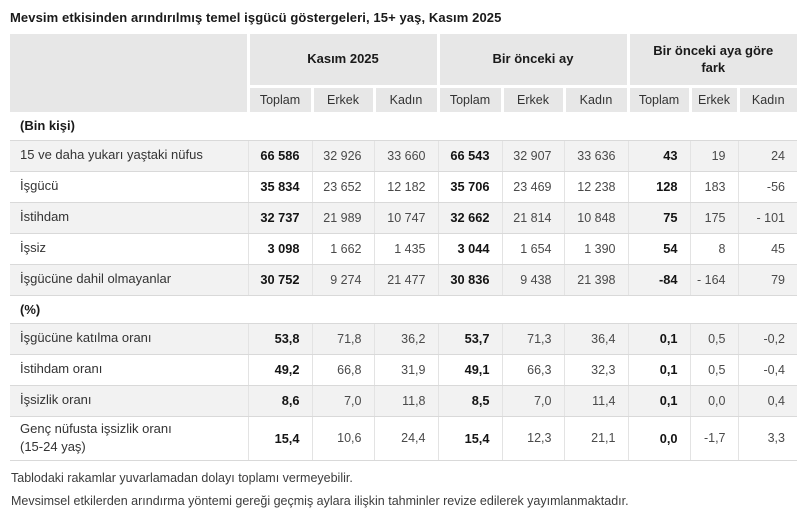 Image resolution: width=804 pixels, height=518 pixels. Describe the element at coordinates (595, 249) in the screenshot. I see `table-cell: 1 390` at that location.